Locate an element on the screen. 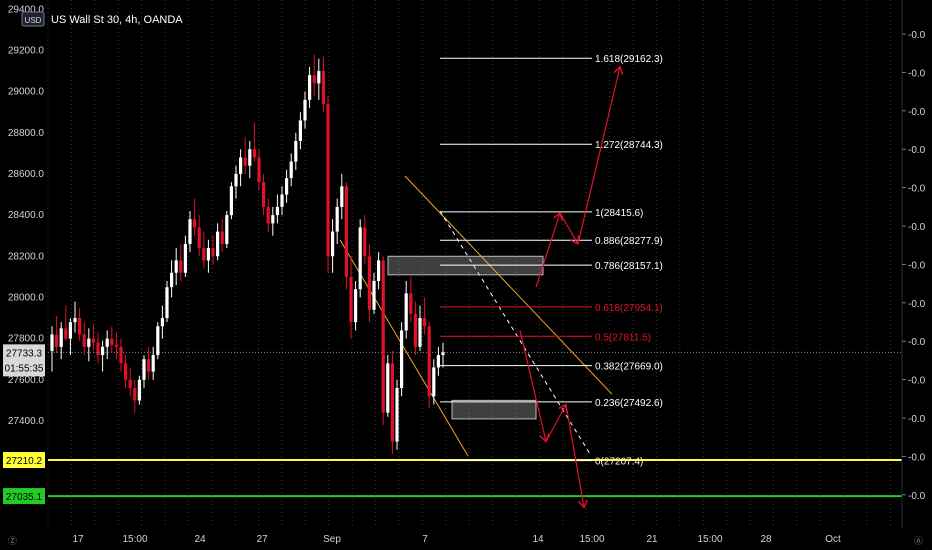  auto-scale-icon: Ⓐ is located at coordinates (918, 541).